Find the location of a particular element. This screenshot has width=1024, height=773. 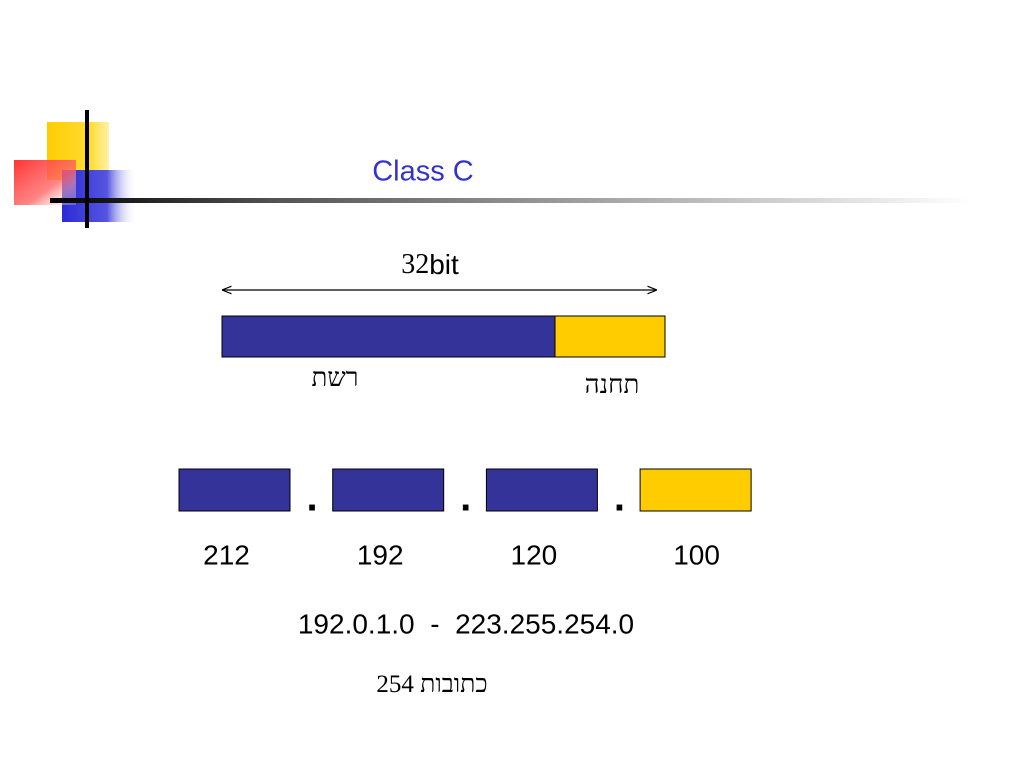

count-number: 254 is located at coordinates (395, 684).